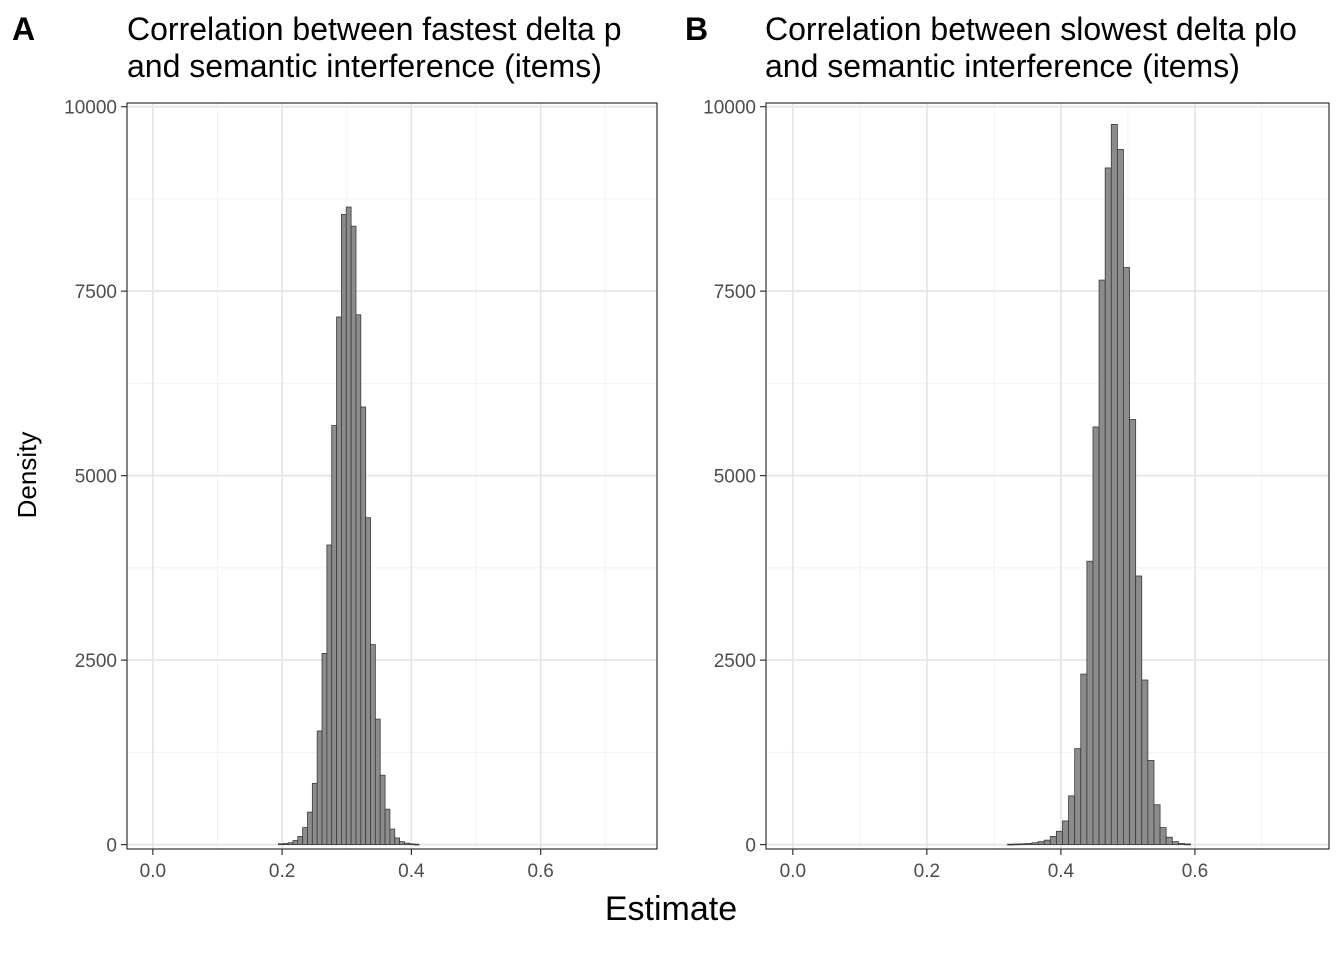 The width and height of the screenshot is (1344, 960). I want to click on panel-b-x-tick-label: 0.0, so click(793, 871).